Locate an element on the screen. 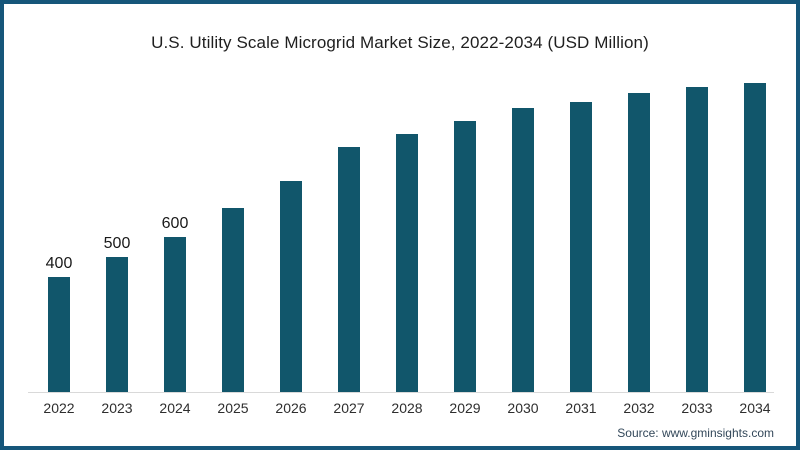 The width and height of the screenshot is (800, 450). data-label-2024: 600 is located at coordinates (175, 223).